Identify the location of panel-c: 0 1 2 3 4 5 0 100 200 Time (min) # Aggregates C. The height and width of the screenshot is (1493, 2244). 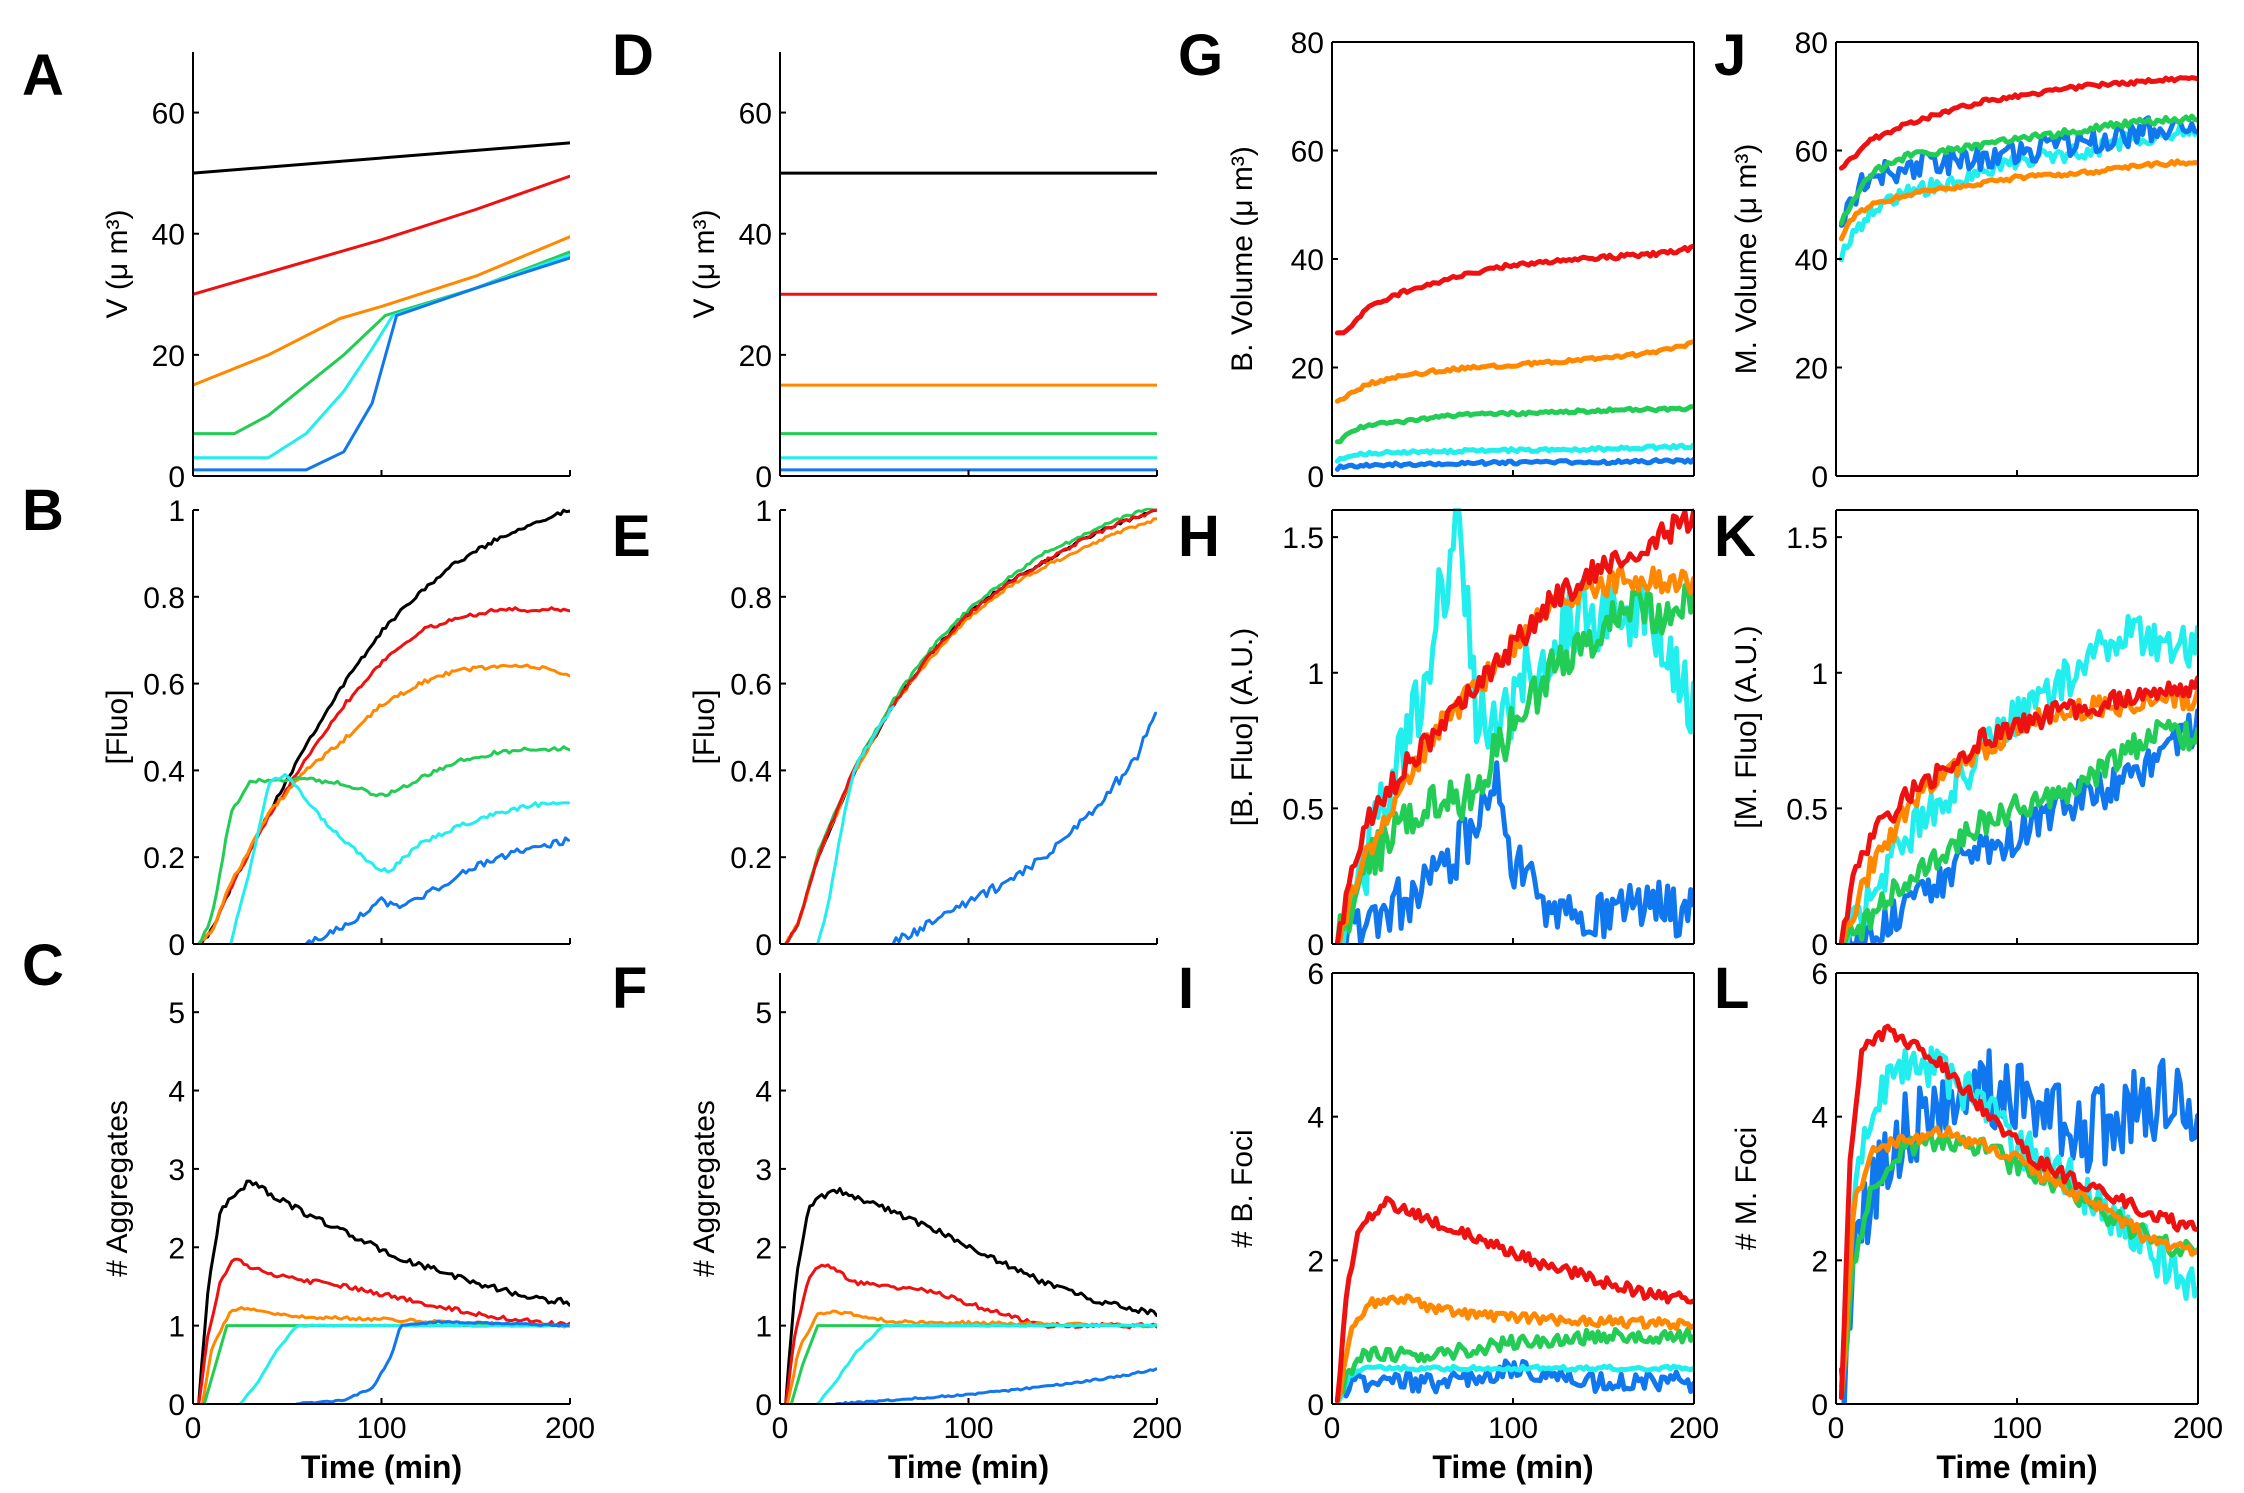
(308, 1209).